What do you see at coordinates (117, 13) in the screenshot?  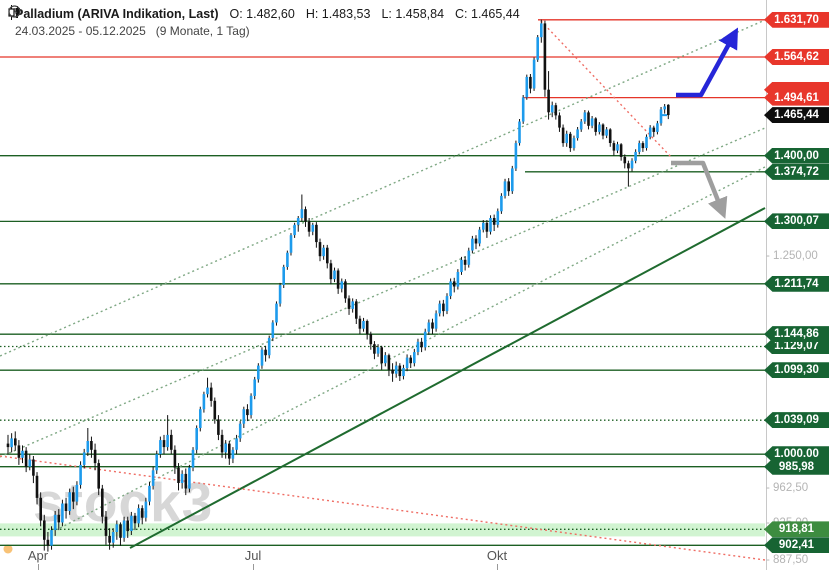 I see `instrument-title: Palladium (ARIVA Indikation, Last)` at bounding box center [117, 13].